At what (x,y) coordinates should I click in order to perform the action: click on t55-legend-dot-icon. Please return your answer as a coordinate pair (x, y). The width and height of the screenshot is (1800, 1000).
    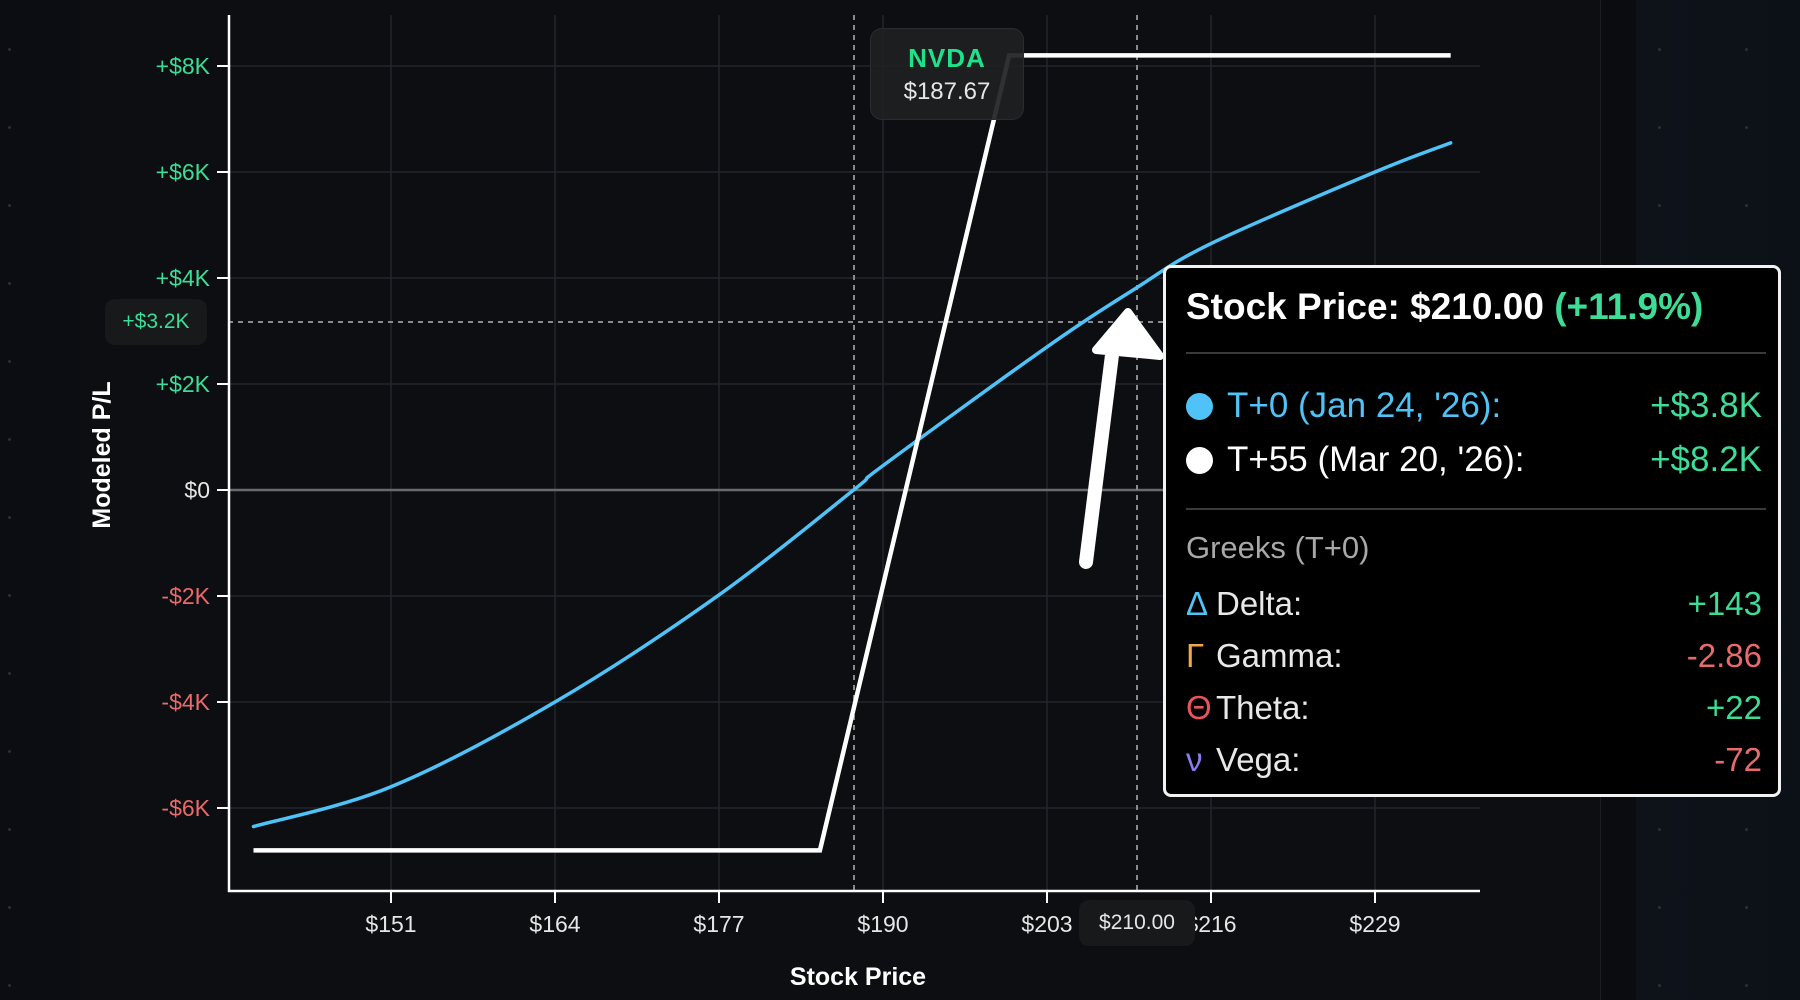
    Looking at the image, I should click on (1199, 460).